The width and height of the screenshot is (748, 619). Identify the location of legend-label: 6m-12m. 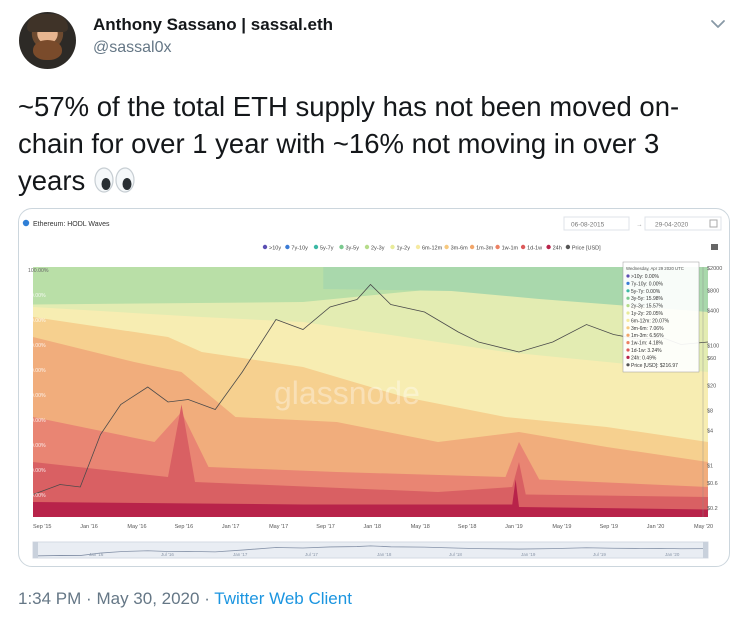
(432, 249).